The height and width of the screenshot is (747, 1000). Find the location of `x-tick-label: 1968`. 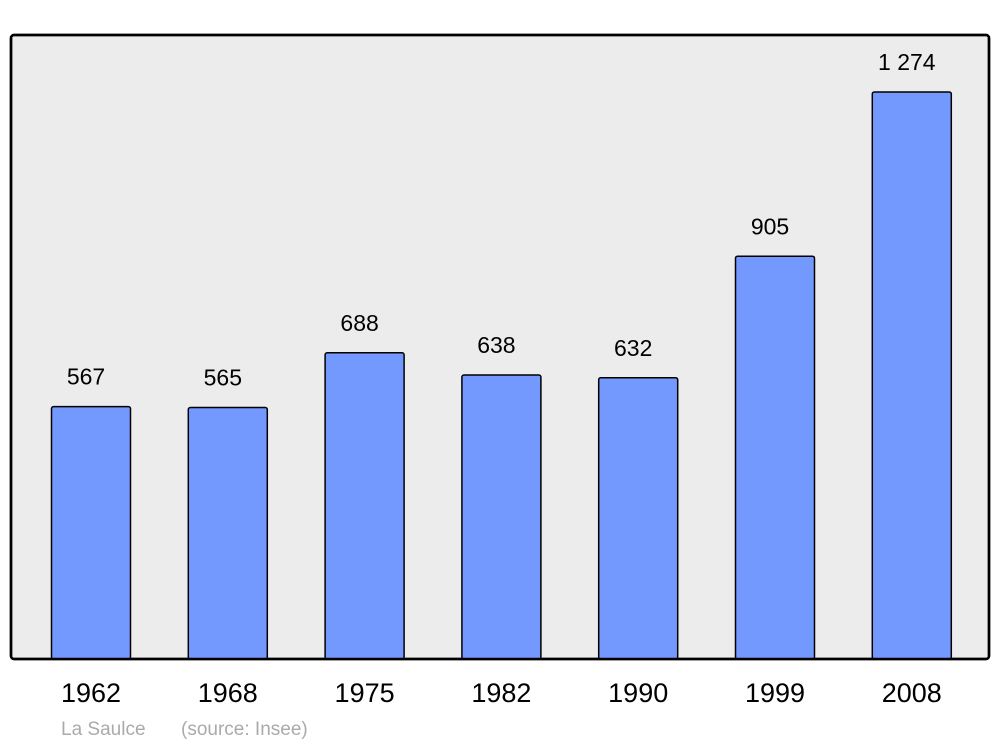

x-tick-label: 1968 is located at coordinates (228, 693).